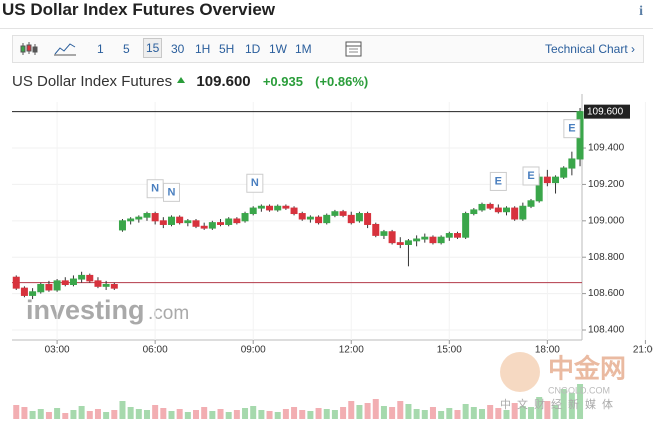 The height and width of the screenshot is (421, 653). Describe the element at coordinates (139, 9) in the screenshot. I see `title: US Dollar Index Futures Overview` at that location.